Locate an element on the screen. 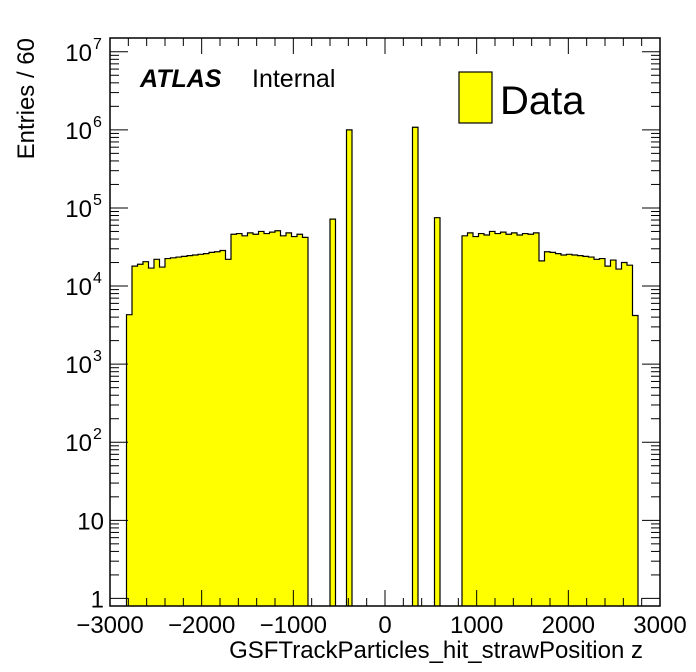  x-axis-title: GSFTrackParticles_hit_strawPosition z is located at coordinates (436, 650).